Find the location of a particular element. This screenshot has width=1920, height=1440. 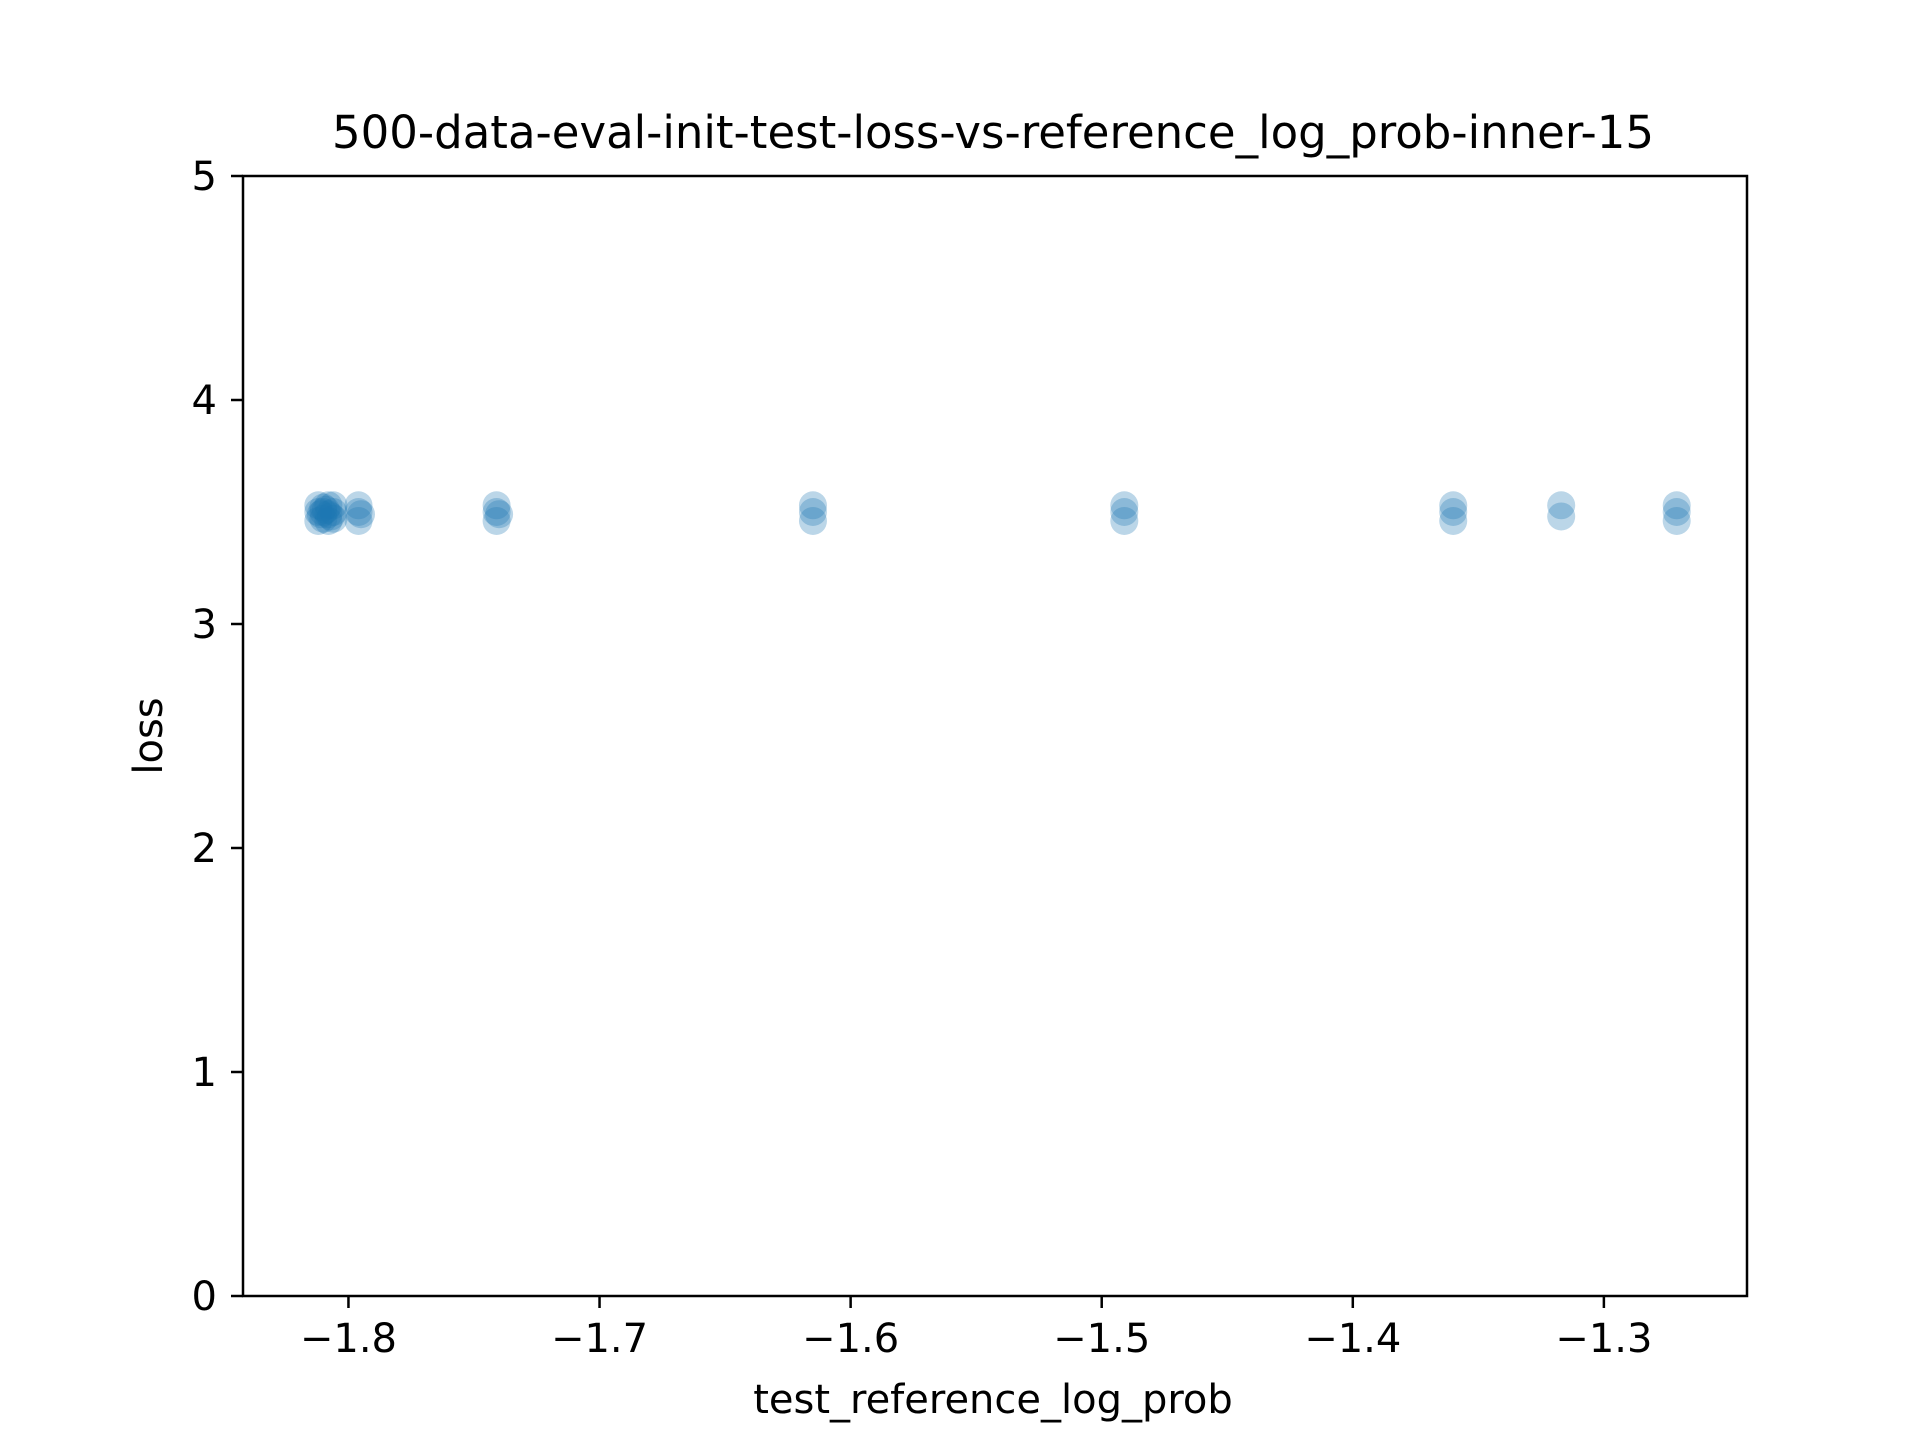

y-axis-label: loss is located at coordinates (149, 735).